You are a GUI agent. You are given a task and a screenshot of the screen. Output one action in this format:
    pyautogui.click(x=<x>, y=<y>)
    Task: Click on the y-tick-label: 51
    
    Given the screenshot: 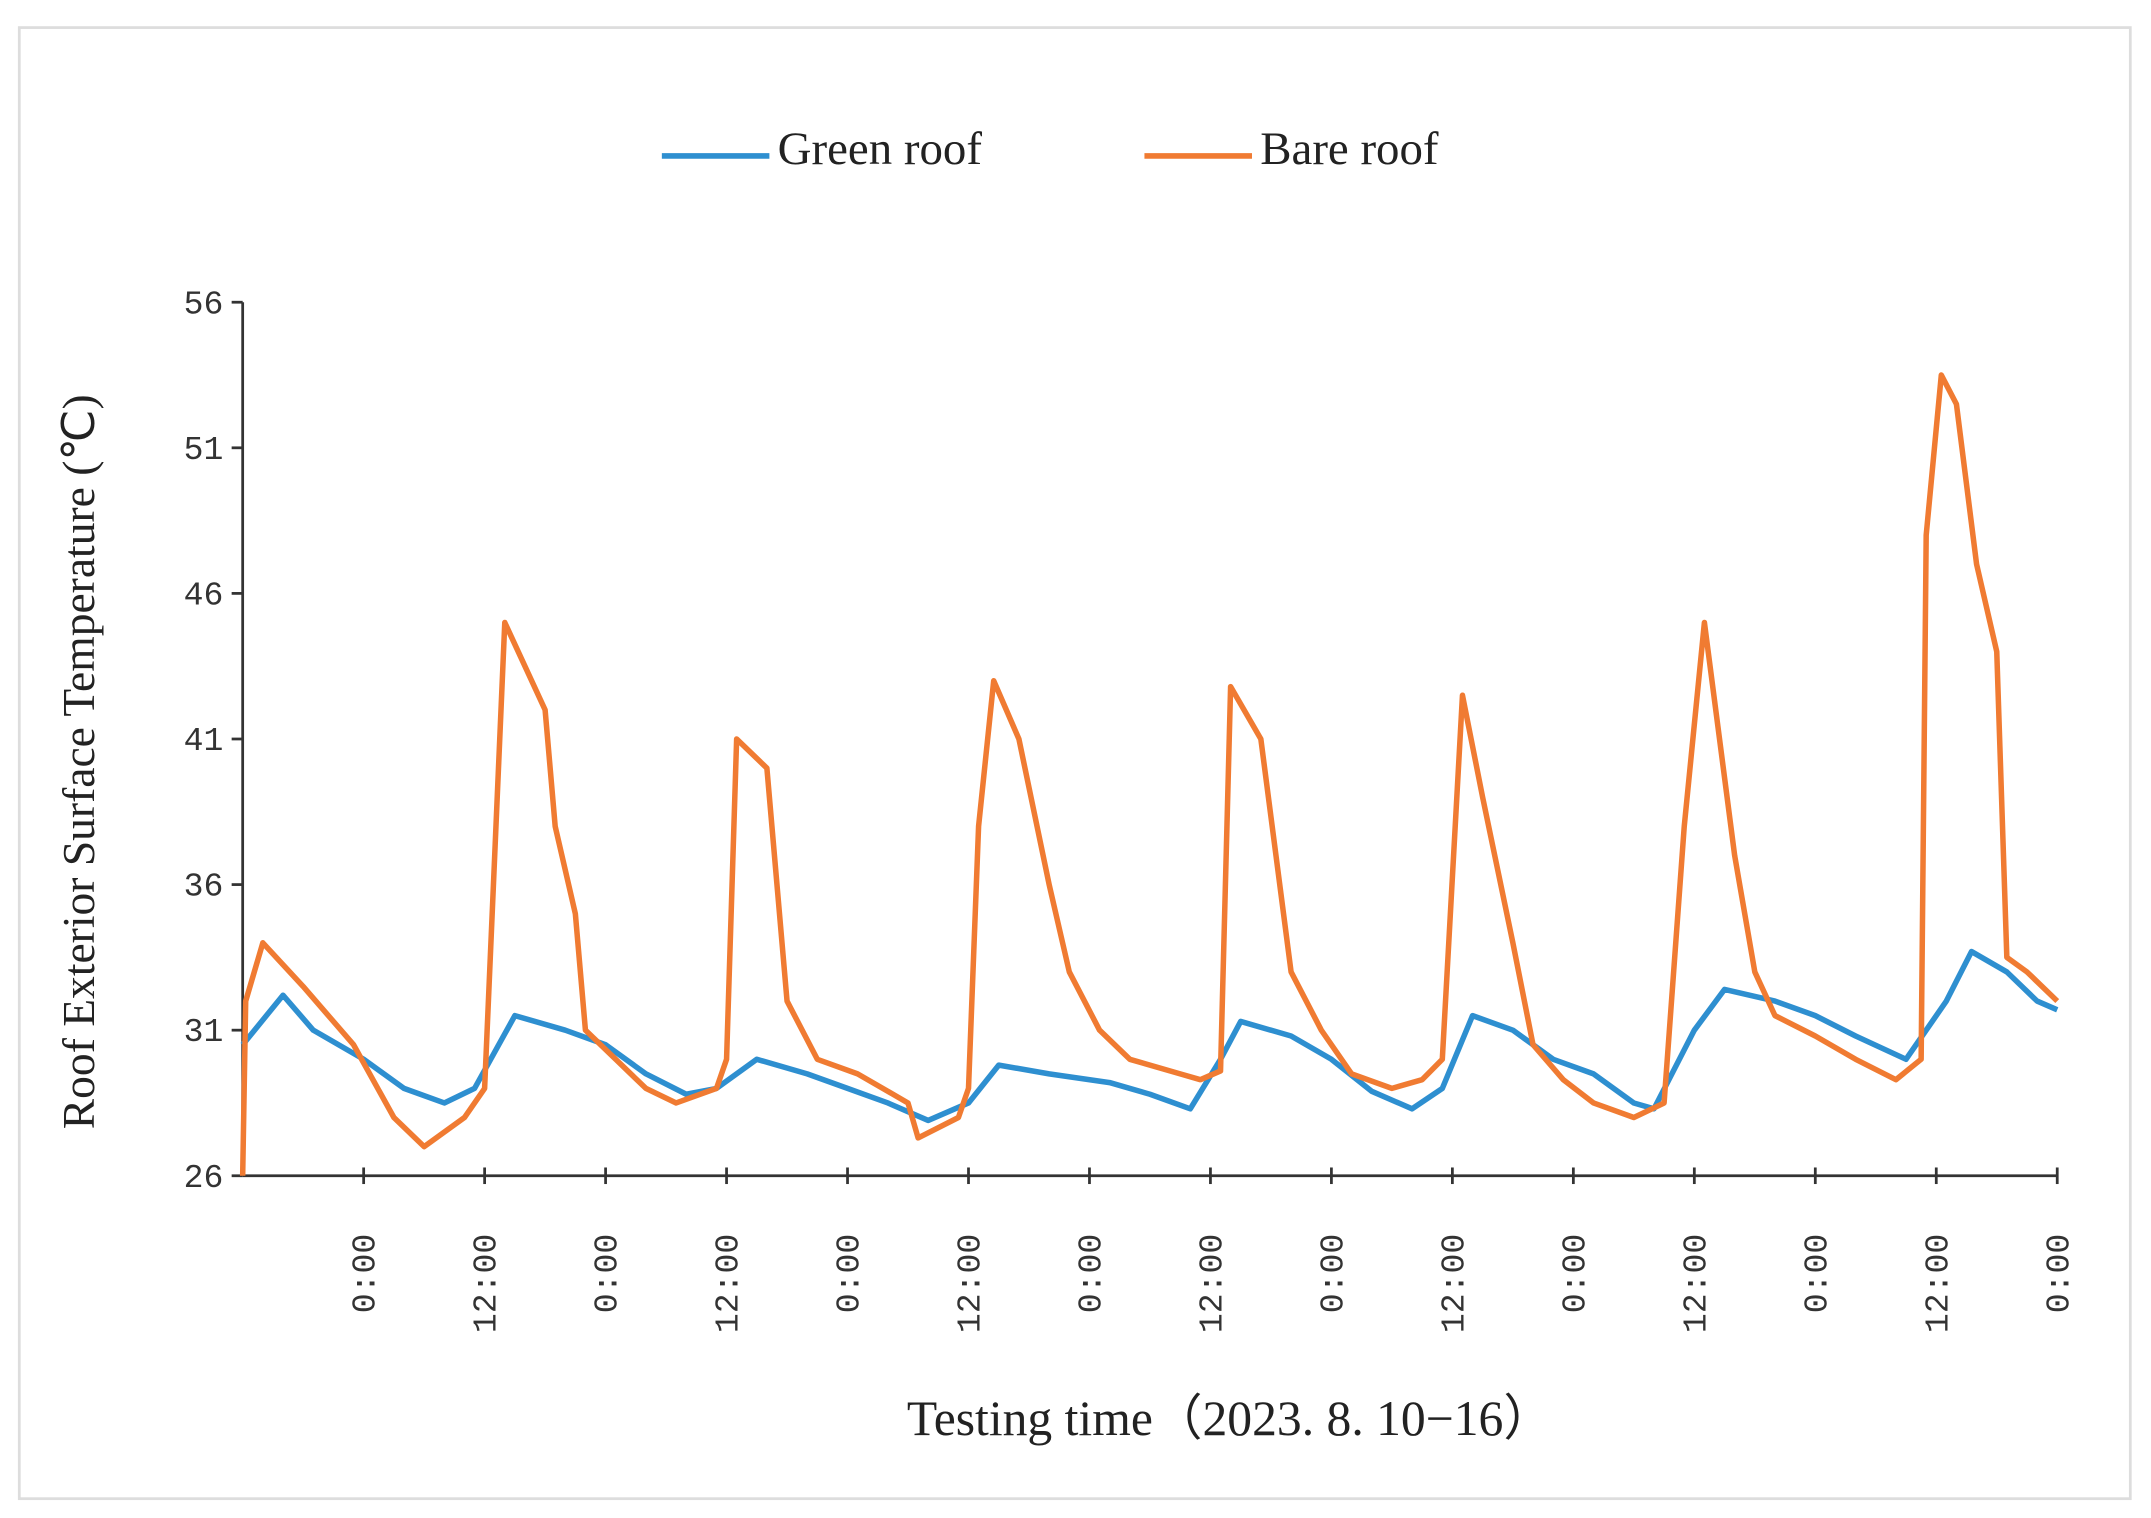 What is the action you would take?
    pyautogui.click(x=204, y=450)
    